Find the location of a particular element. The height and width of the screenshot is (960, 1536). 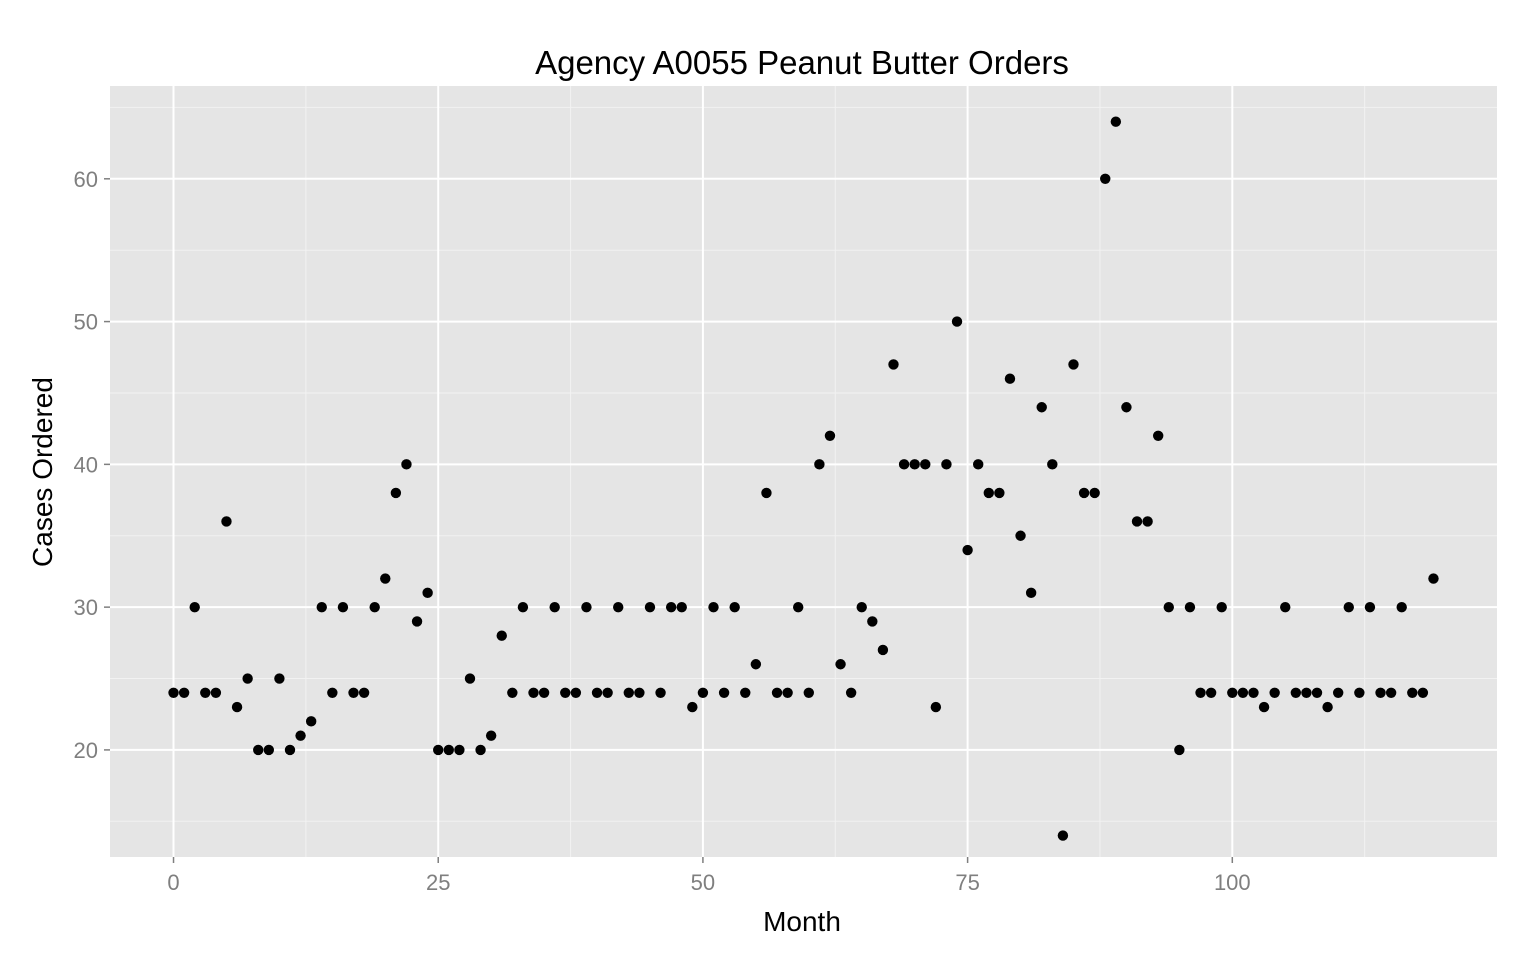

y-tick-label: 40 is located at coordinates (86, 464).